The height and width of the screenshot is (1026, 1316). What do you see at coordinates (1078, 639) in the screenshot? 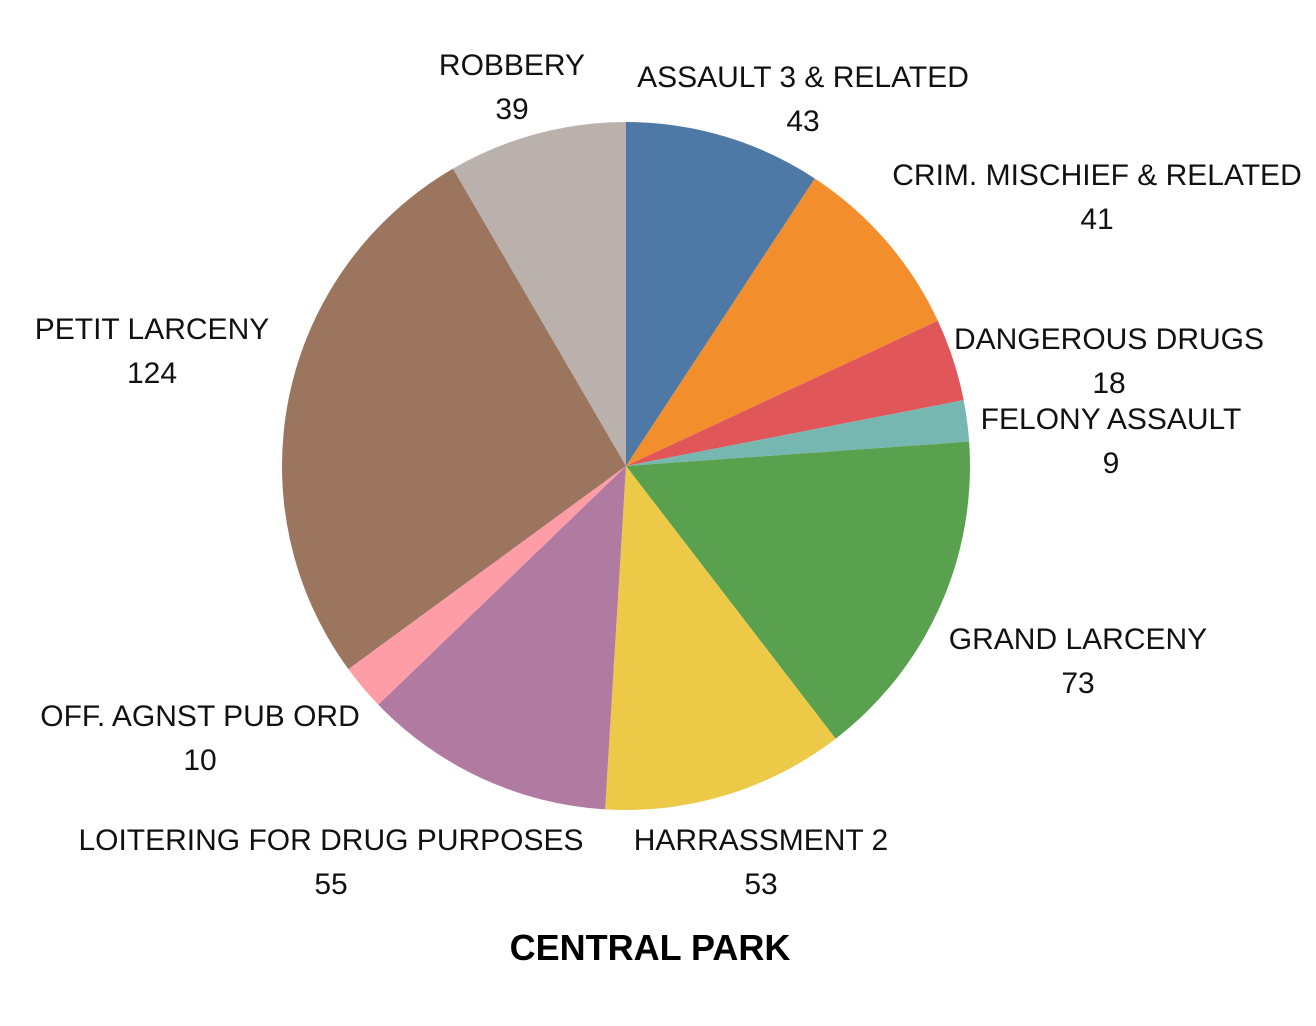
I see `slice-label: GRAND LARCENY` at bounding box center [1078, 639].